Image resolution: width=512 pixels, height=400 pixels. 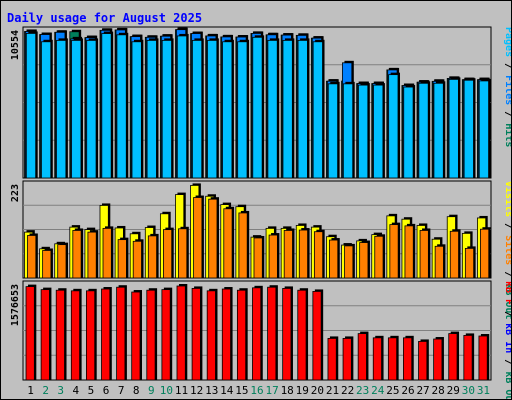 I want to click on x-tick-label: 4, so click(x=76, y=390).